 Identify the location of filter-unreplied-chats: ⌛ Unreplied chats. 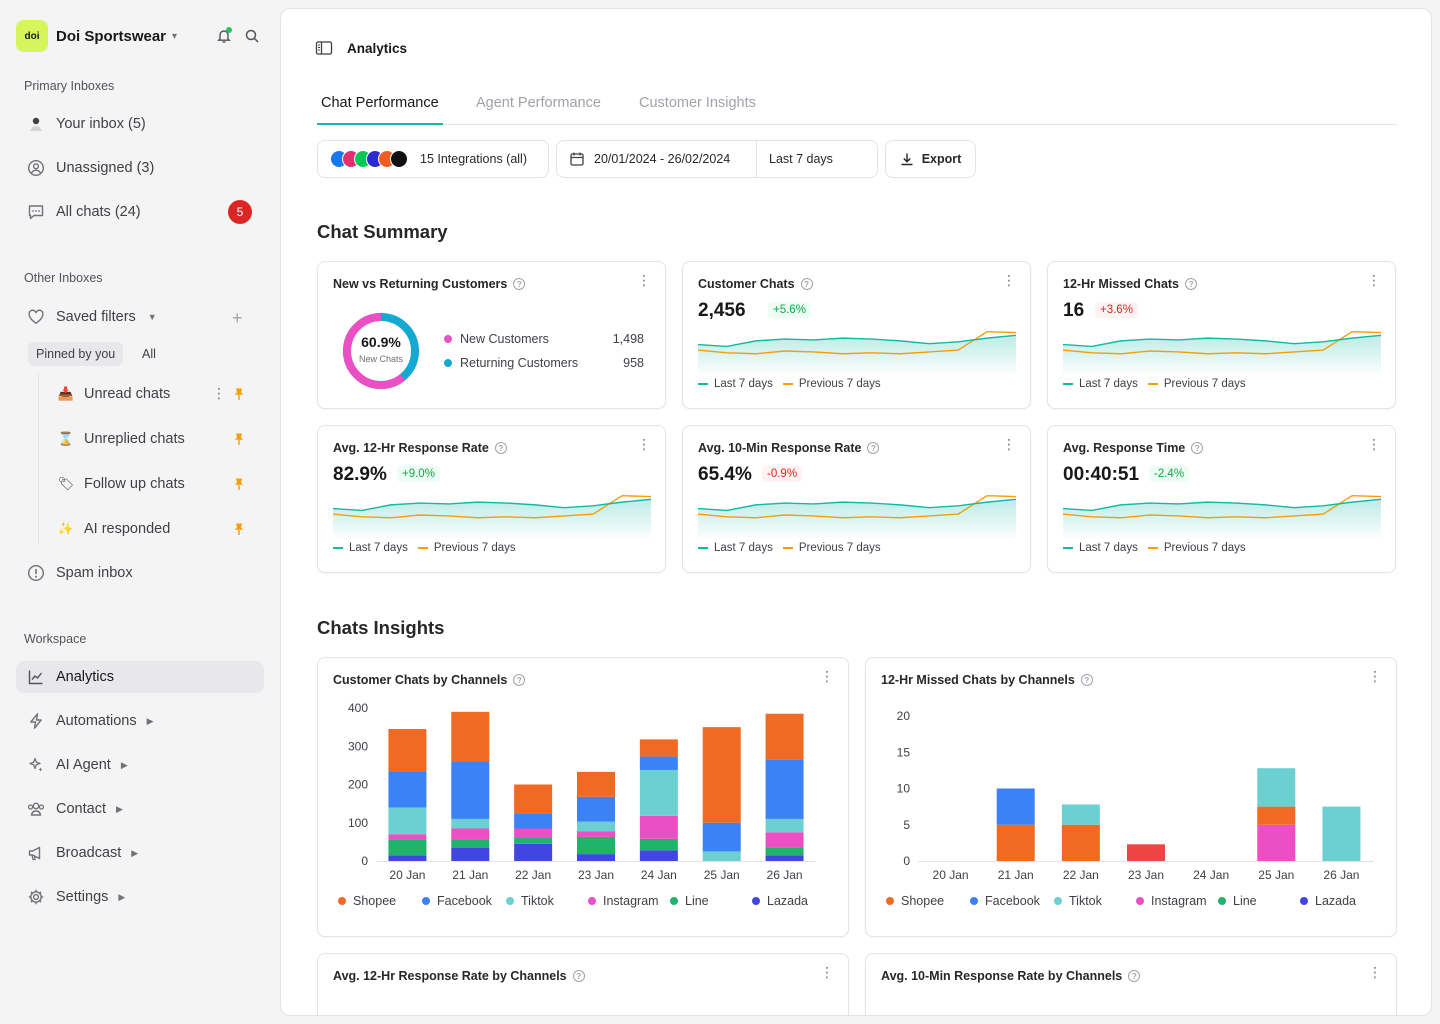
(154, 439).